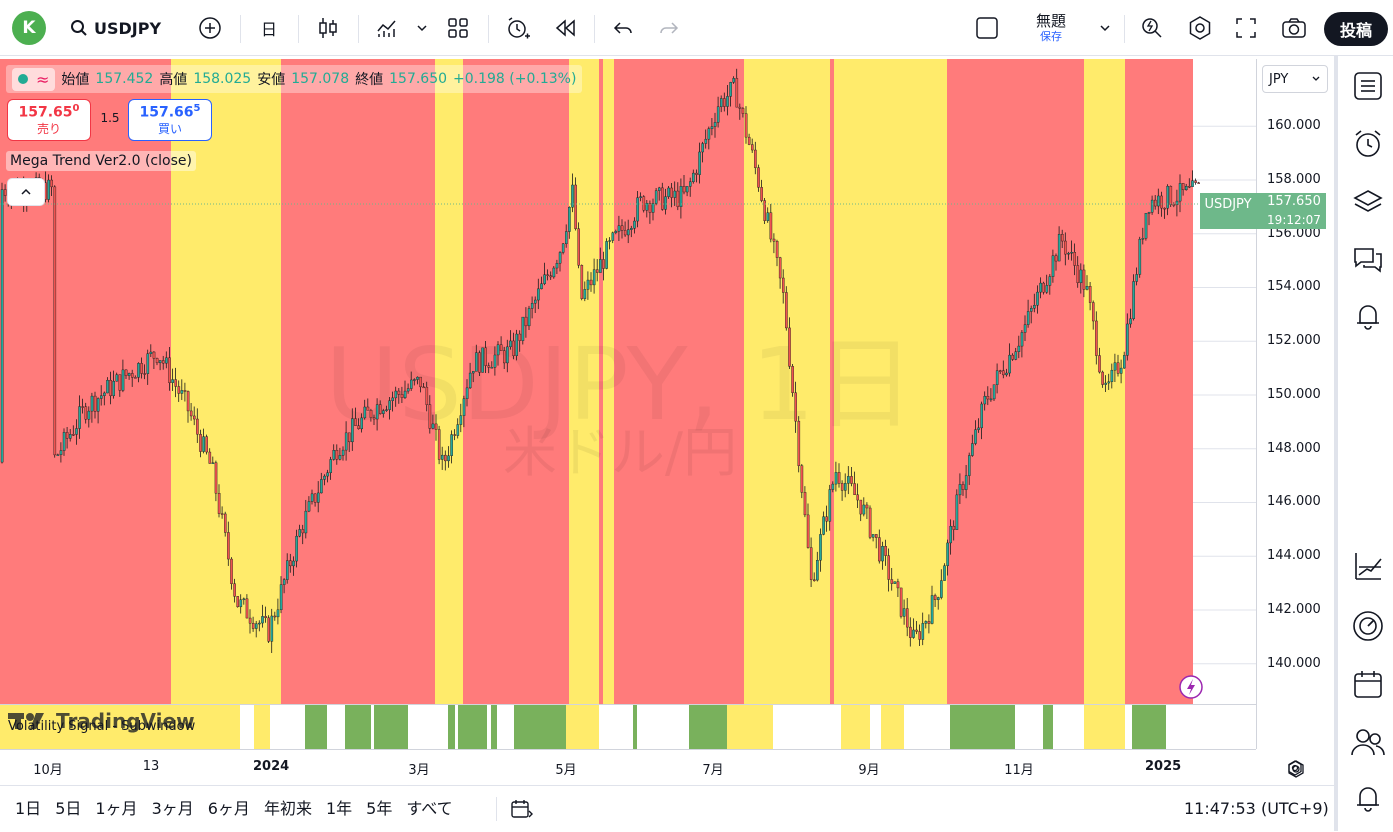 This screenshot has width=1393, height=832. What do you see at coordinates (116, 808) in the screenshot?
I see `range-button: 1ヶ月` at bounding box center [116, 808].